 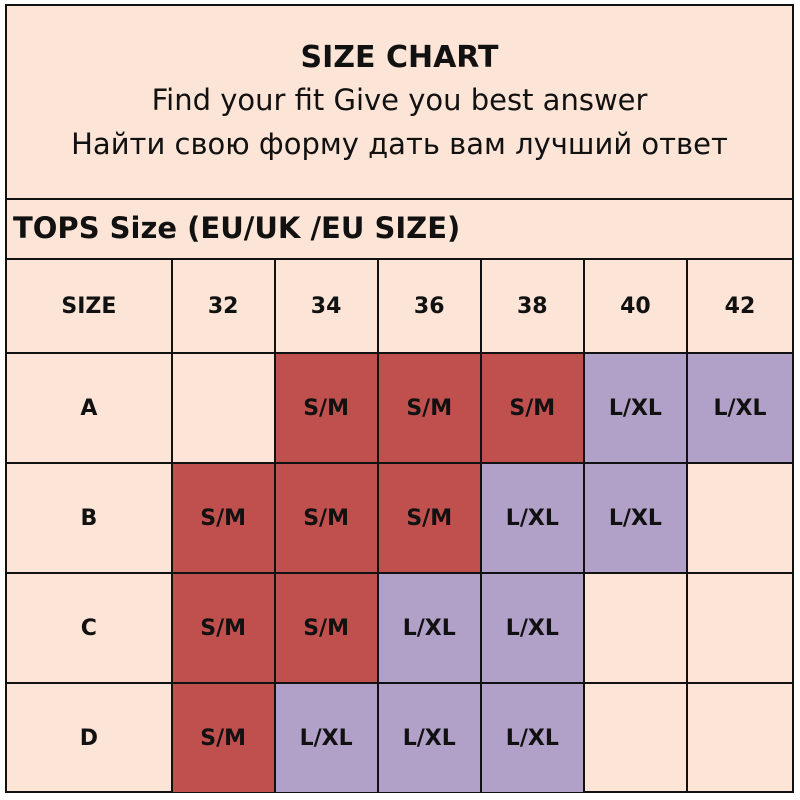 I want to click on column-header: SIZE, so click(x=90, y=307).